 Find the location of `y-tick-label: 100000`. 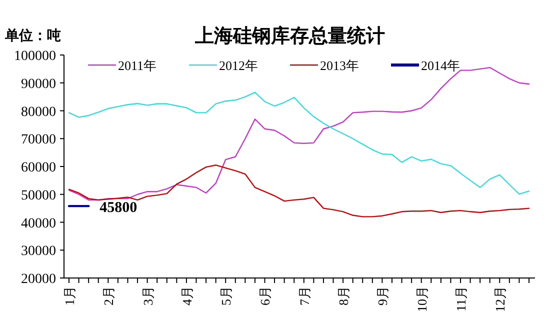

y-tick-label: 100000 is located at coordinates (35, 56).